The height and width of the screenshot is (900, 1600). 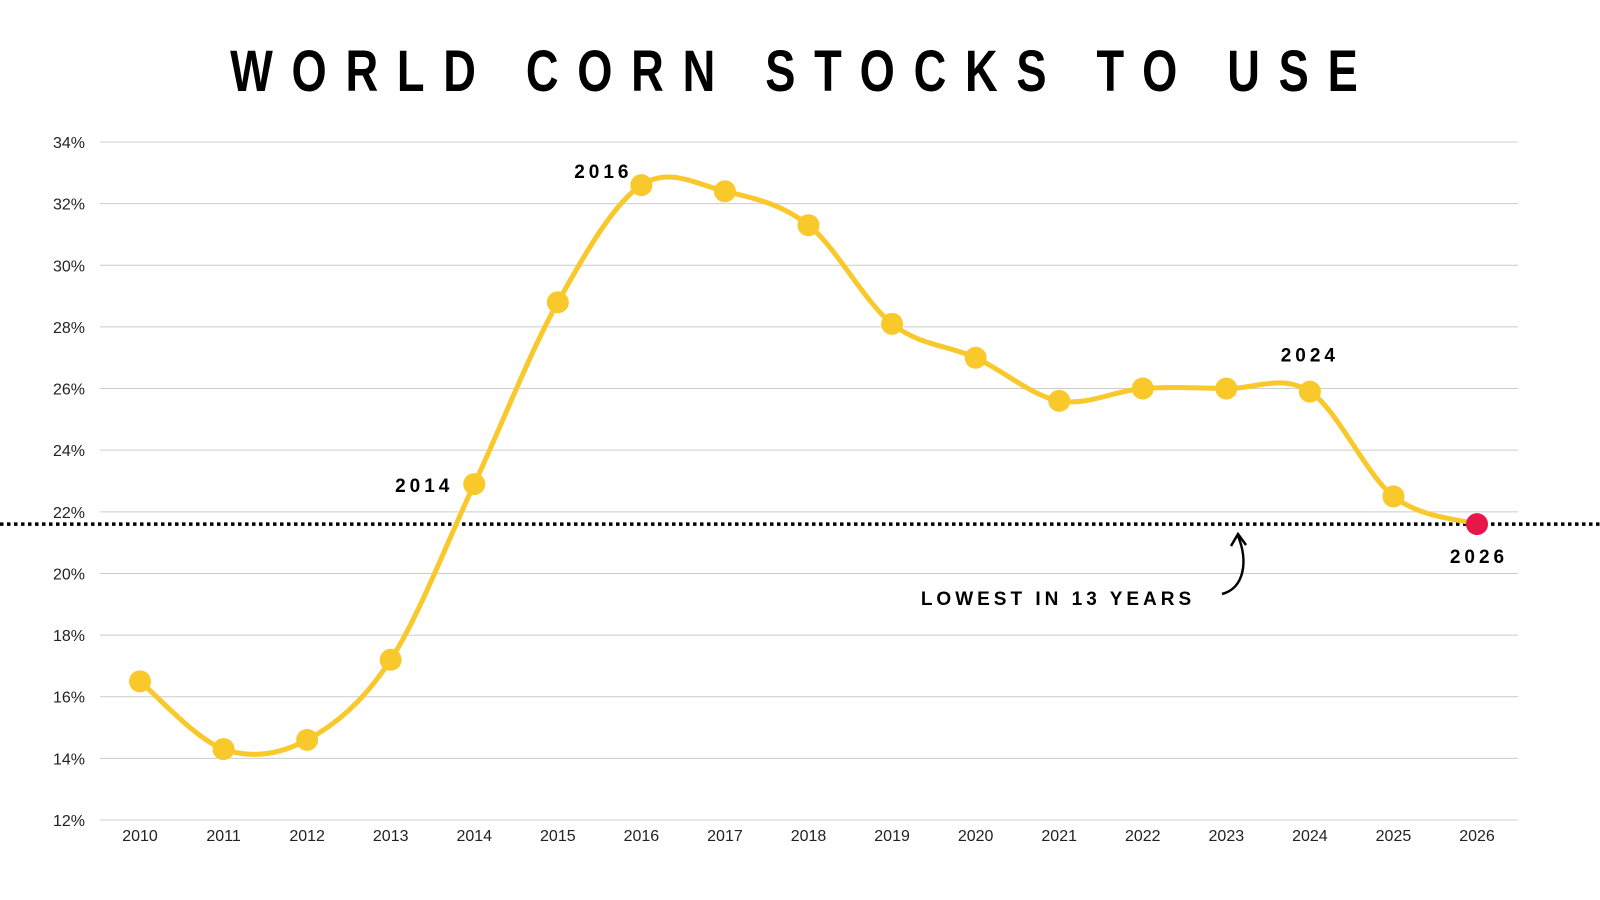 What do you see at coordinates (558, 836) in the screenshot?
I see `x-tick-label: 2015` at bounding box center [558, 836].